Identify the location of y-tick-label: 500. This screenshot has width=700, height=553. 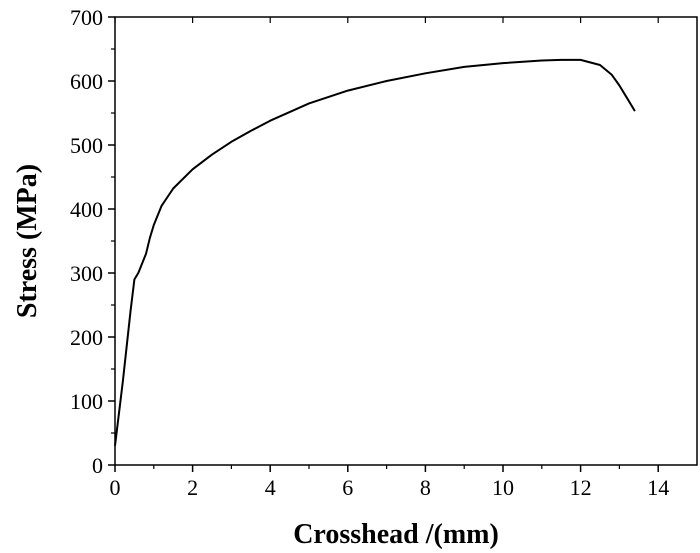
(86, 145).